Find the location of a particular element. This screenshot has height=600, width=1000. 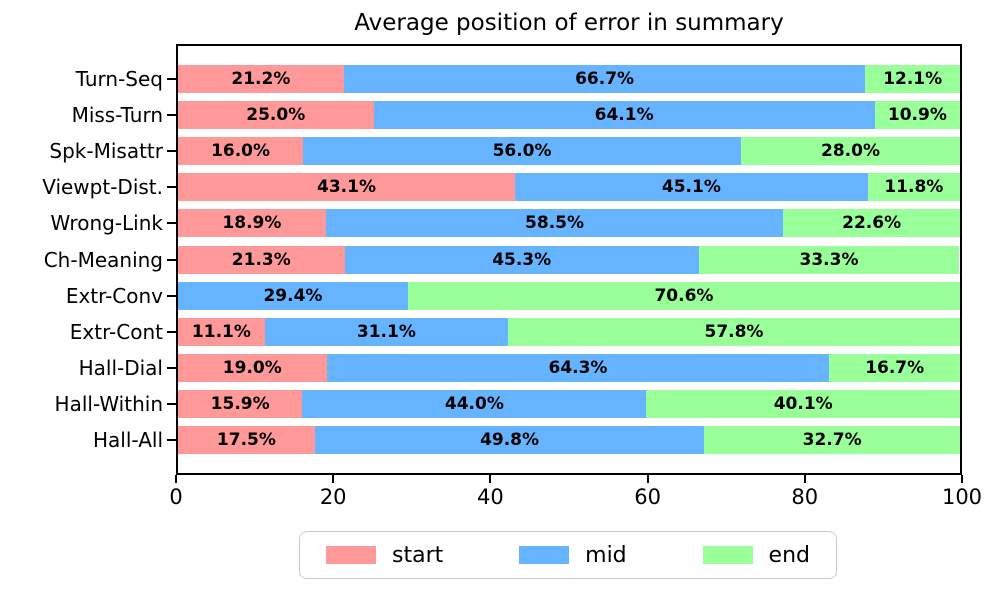

bar-segment-start: 21.2% is located at coordinates (261, 79).